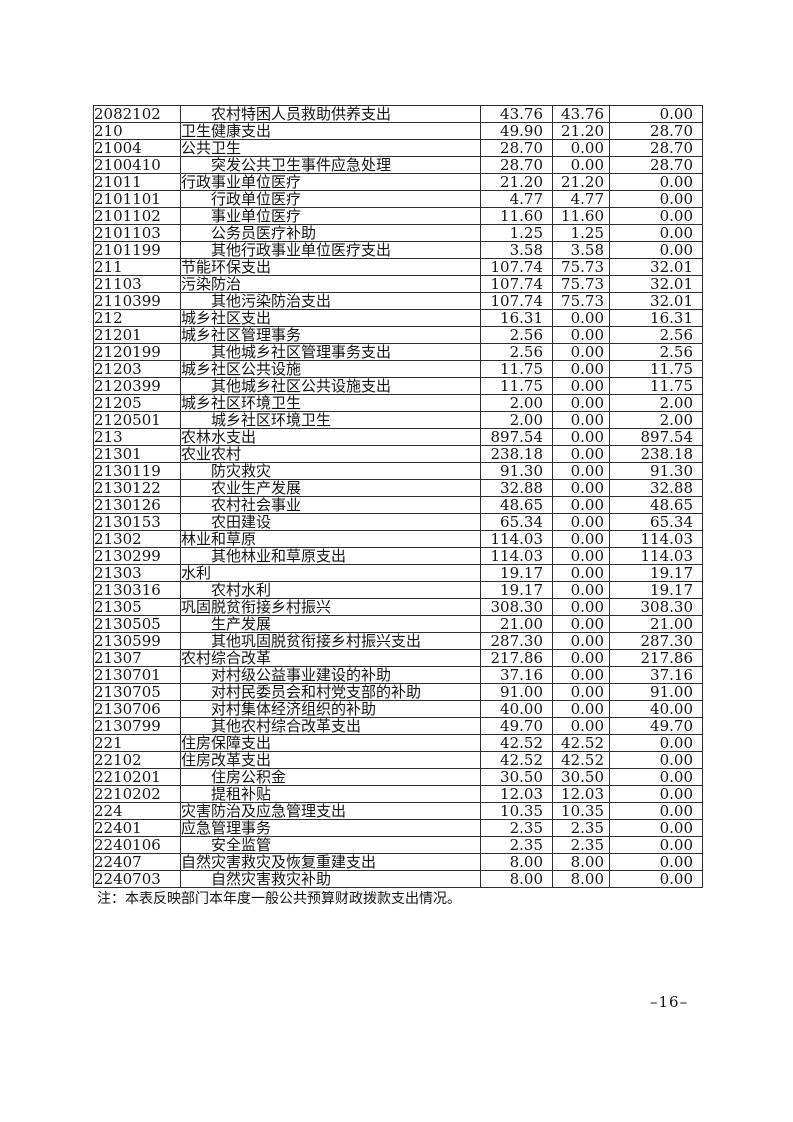 The height and width of the screenshot is (1122, 793). What do you see at coordinates (330, 726) in the screenshot?
I see `item-name-cell: 其他农村综合改革支出` at bounding box center [330, 726].